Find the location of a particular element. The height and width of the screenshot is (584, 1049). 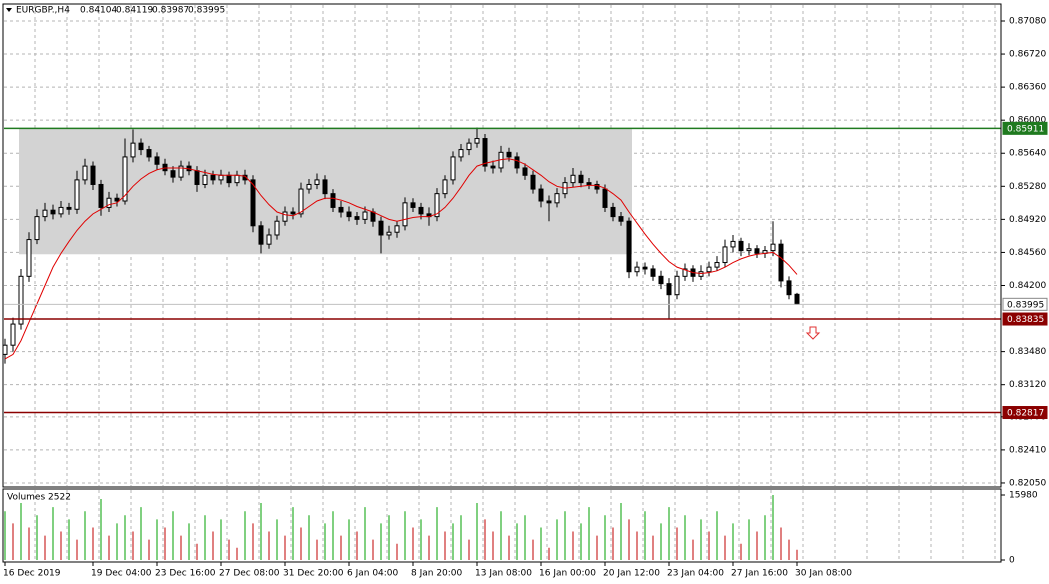

x-tick-label: 23 Jan 04:00 is located at coordinates (695, 574).